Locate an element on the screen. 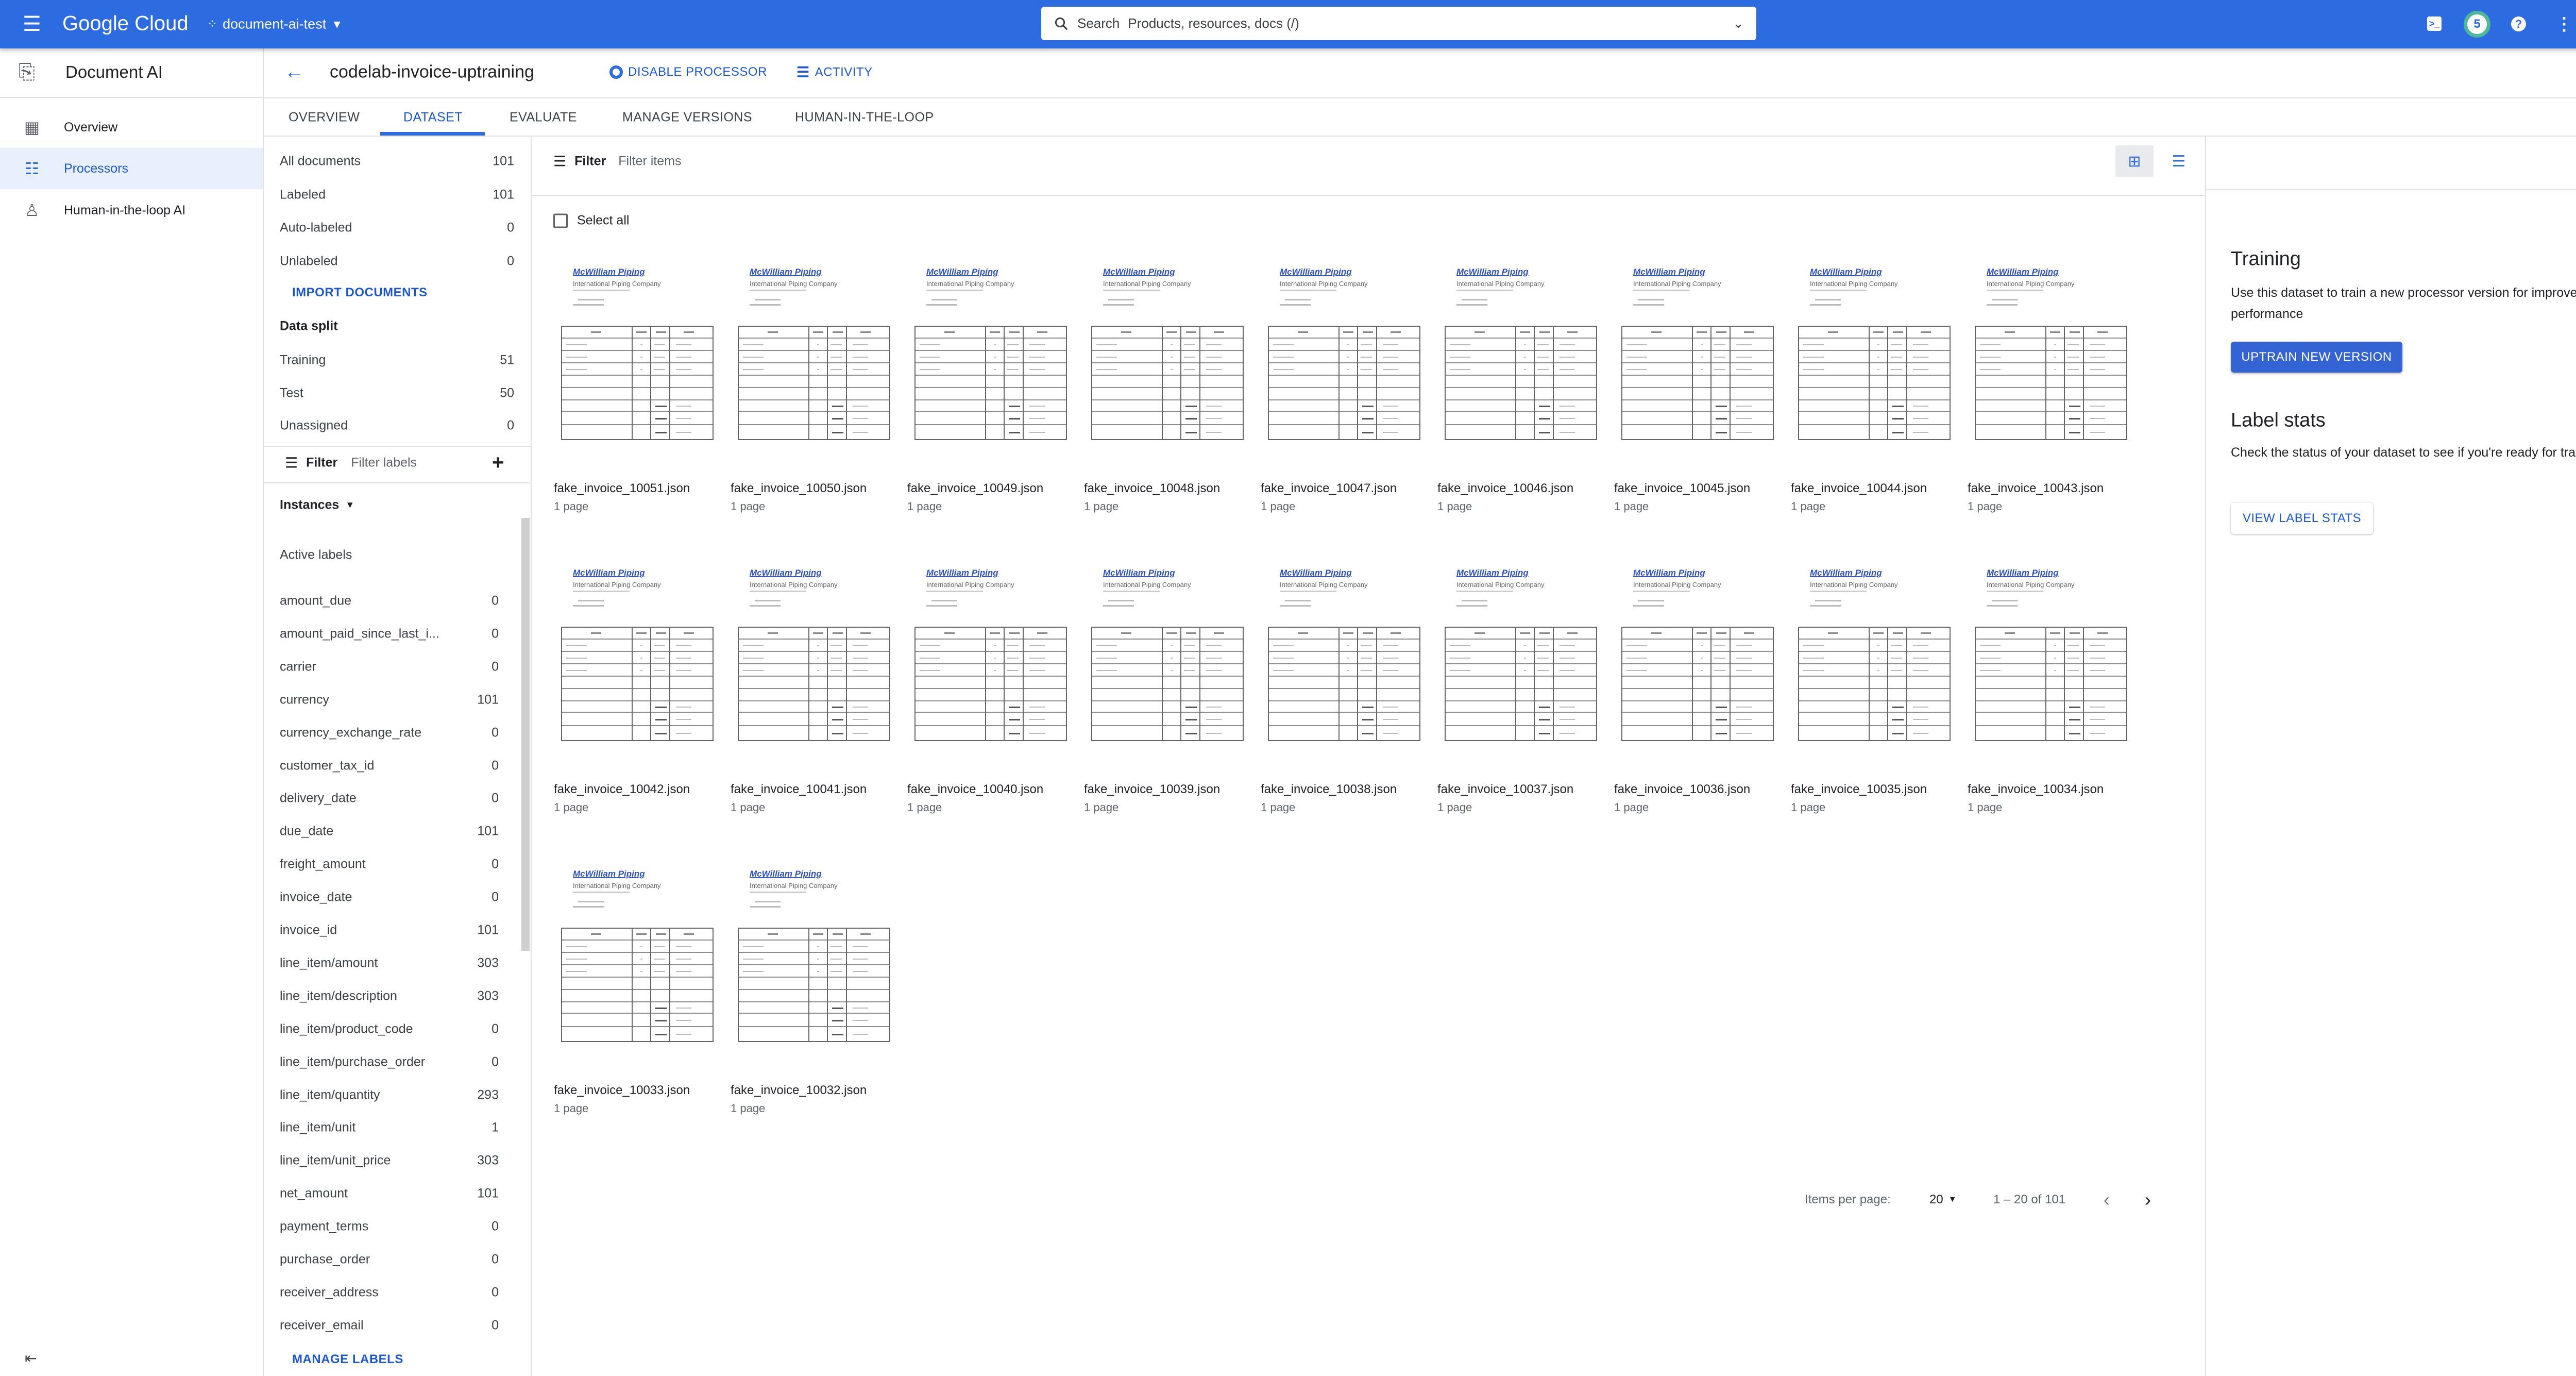 This screenshot has width=2576, height=1376. document-count-row: Unlabeled 0 is located at coordinates (397, 261).